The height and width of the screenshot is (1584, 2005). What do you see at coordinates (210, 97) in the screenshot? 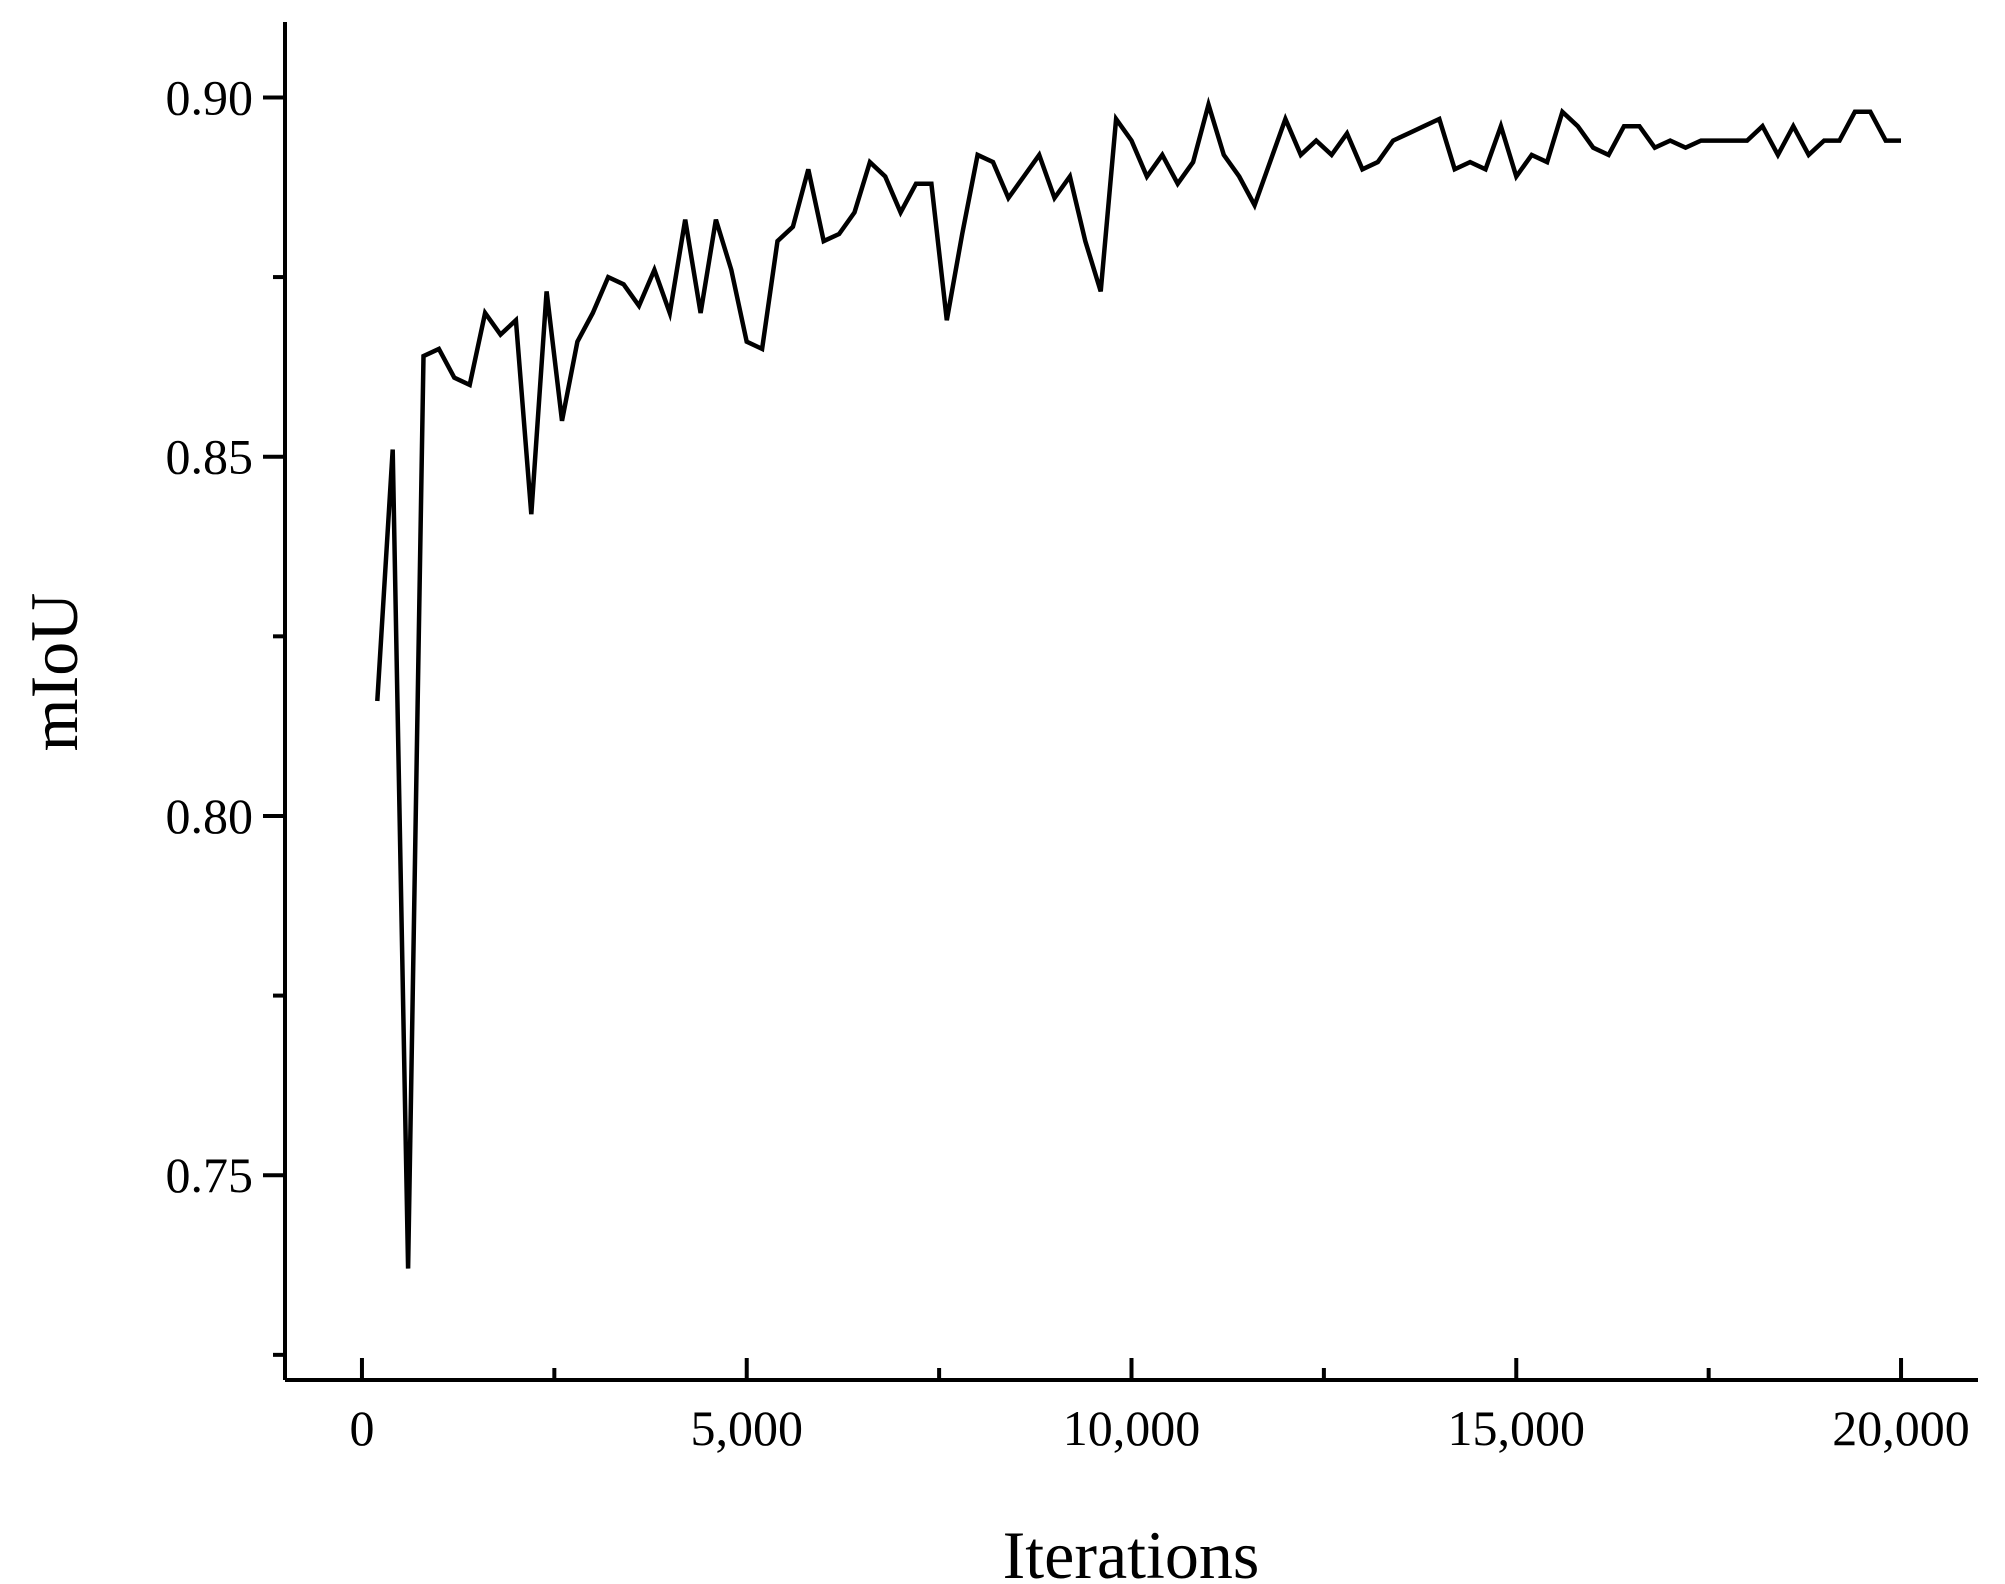
I see `y-tick-label: 0.90` at bounding box center [210, 97].